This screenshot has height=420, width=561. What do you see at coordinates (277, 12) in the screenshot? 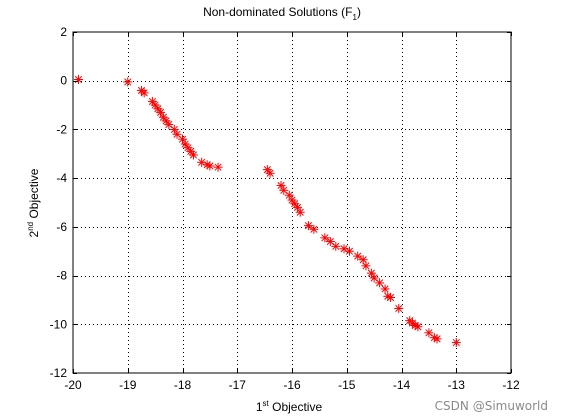
I see `chart-title-text: Non-dominated Solutions (F` at bounding box center [277, 12].